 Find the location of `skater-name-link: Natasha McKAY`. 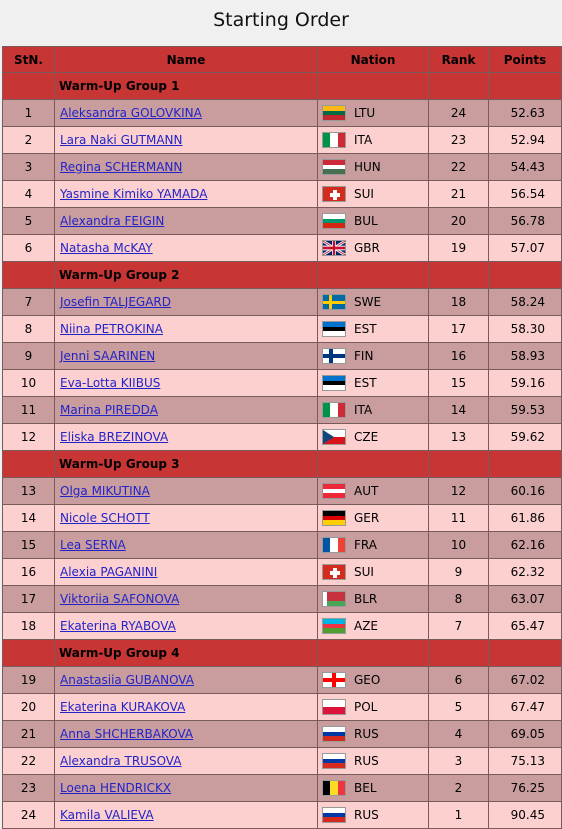

skater-name-link: Natasha McKAY is located at coordinates (106, 248).